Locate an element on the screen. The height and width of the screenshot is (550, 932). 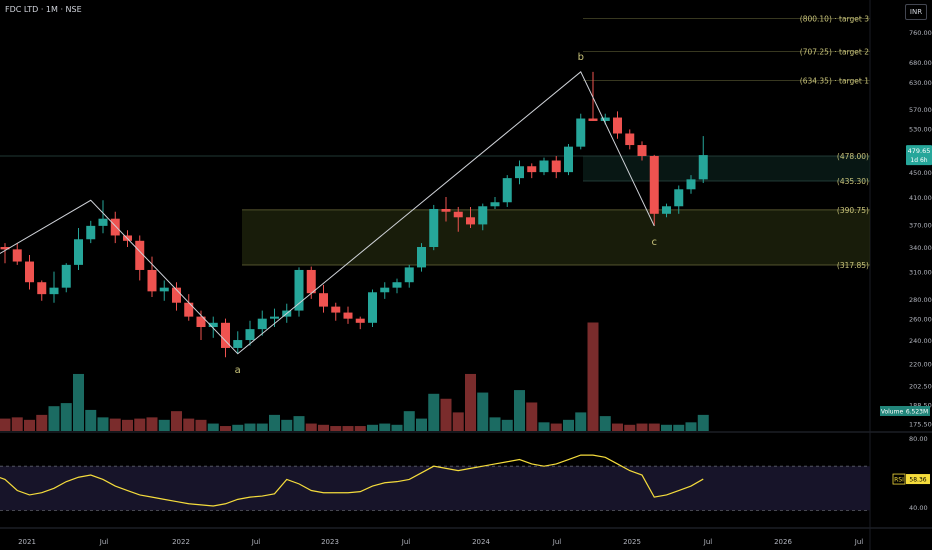
rsi-tick-top: 80.00 is located at coordinates (918, 439).